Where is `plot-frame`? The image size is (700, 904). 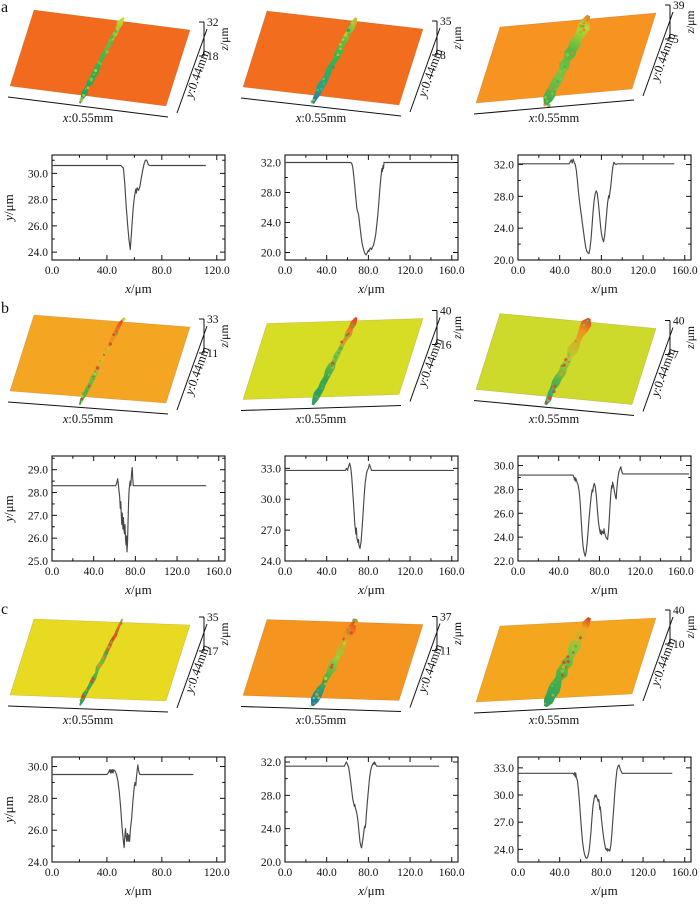
plot-frame is located at coordinates (371, 809).